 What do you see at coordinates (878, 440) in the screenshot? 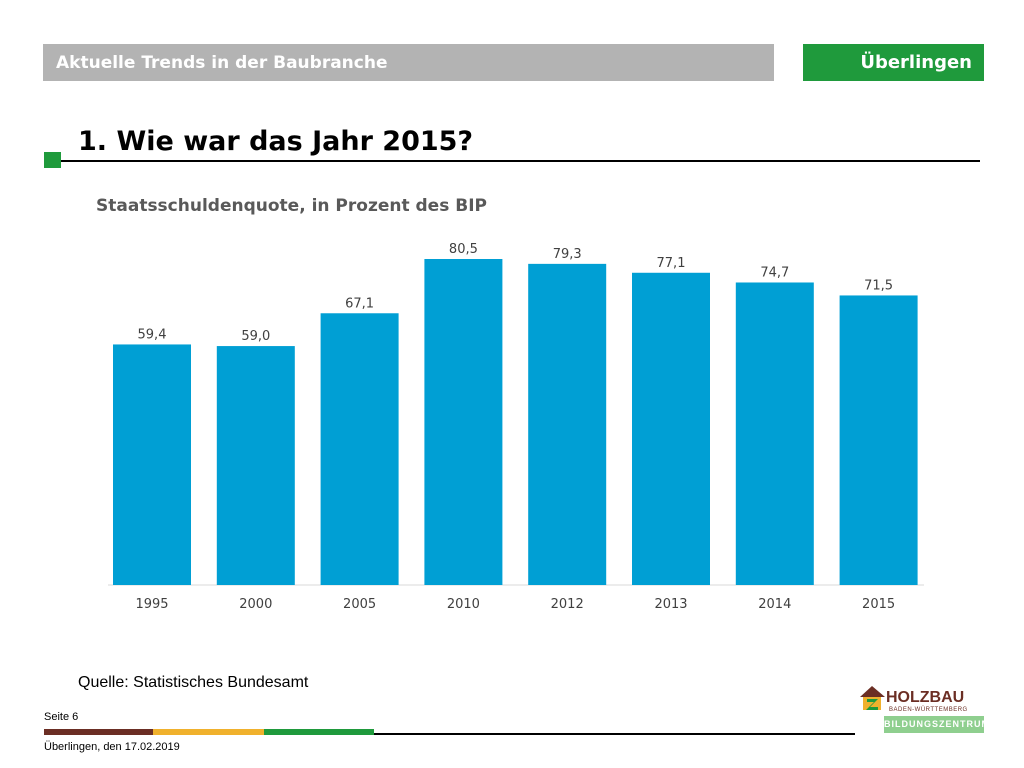
I see `bar-2015` at bounding box center [878, 440].